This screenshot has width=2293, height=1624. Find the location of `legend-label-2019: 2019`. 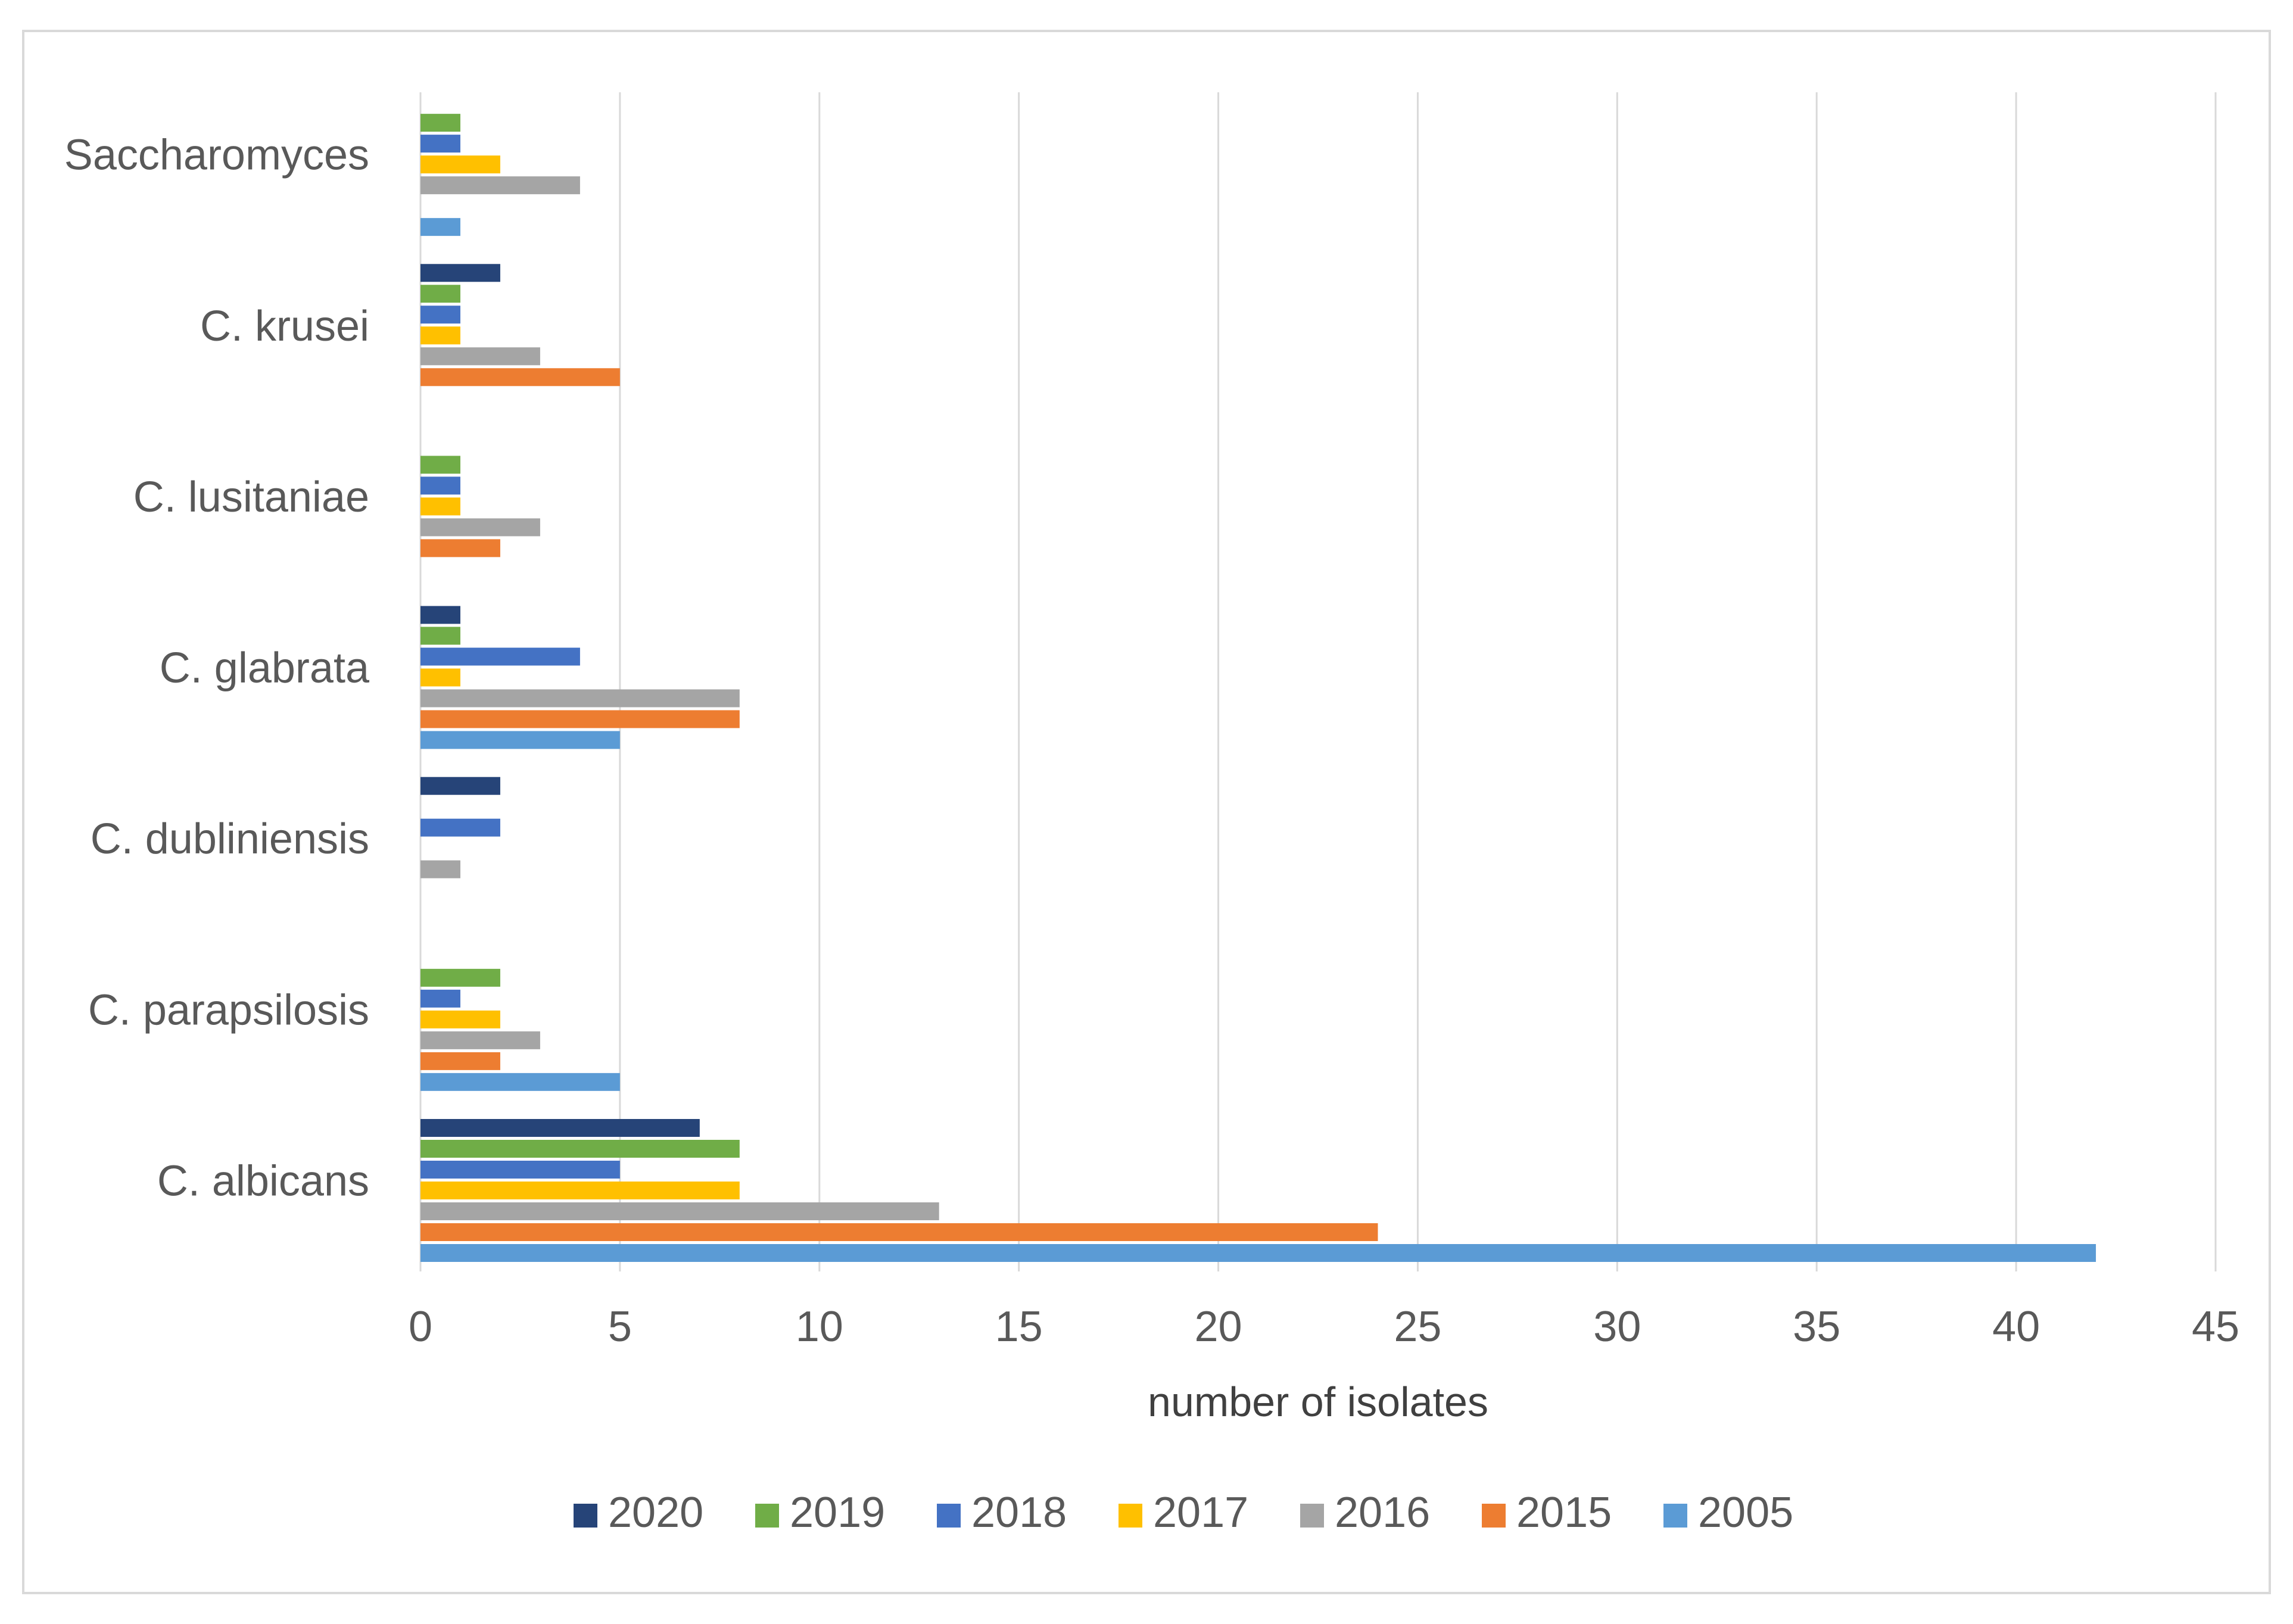

legend-label-2019: 2019 is located at coordinates (837, 1512).